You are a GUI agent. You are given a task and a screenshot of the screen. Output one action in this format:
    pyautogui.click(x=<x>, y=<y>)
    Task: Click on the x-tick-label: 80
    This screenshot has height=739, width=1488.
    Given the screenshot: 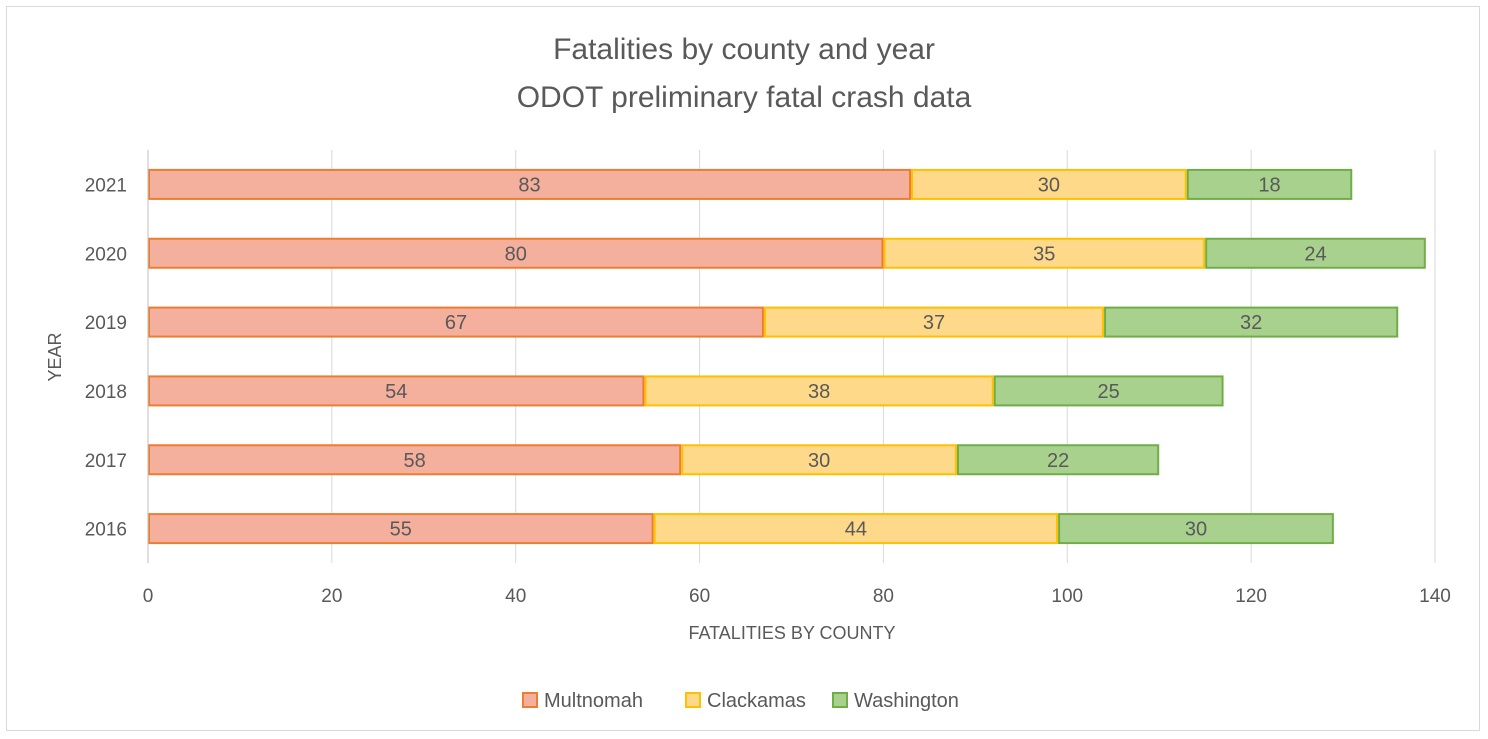 What is the action you would take?
    pyautogui.click(x=883, y=596)
    